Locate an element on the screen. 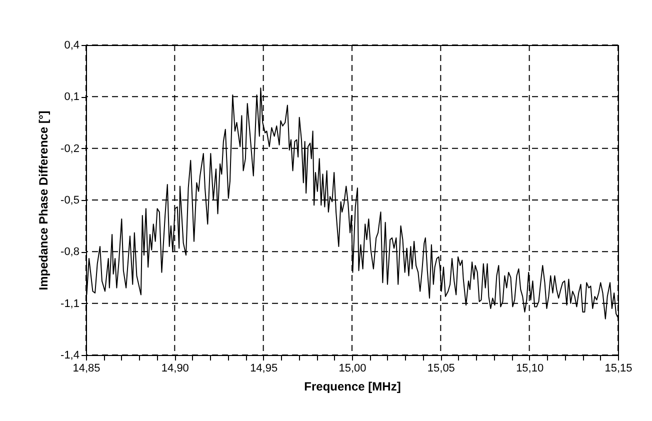 This screenshot has height=421, width=652. x-tick-label: 15,10 is located at coordinates (530, 368).